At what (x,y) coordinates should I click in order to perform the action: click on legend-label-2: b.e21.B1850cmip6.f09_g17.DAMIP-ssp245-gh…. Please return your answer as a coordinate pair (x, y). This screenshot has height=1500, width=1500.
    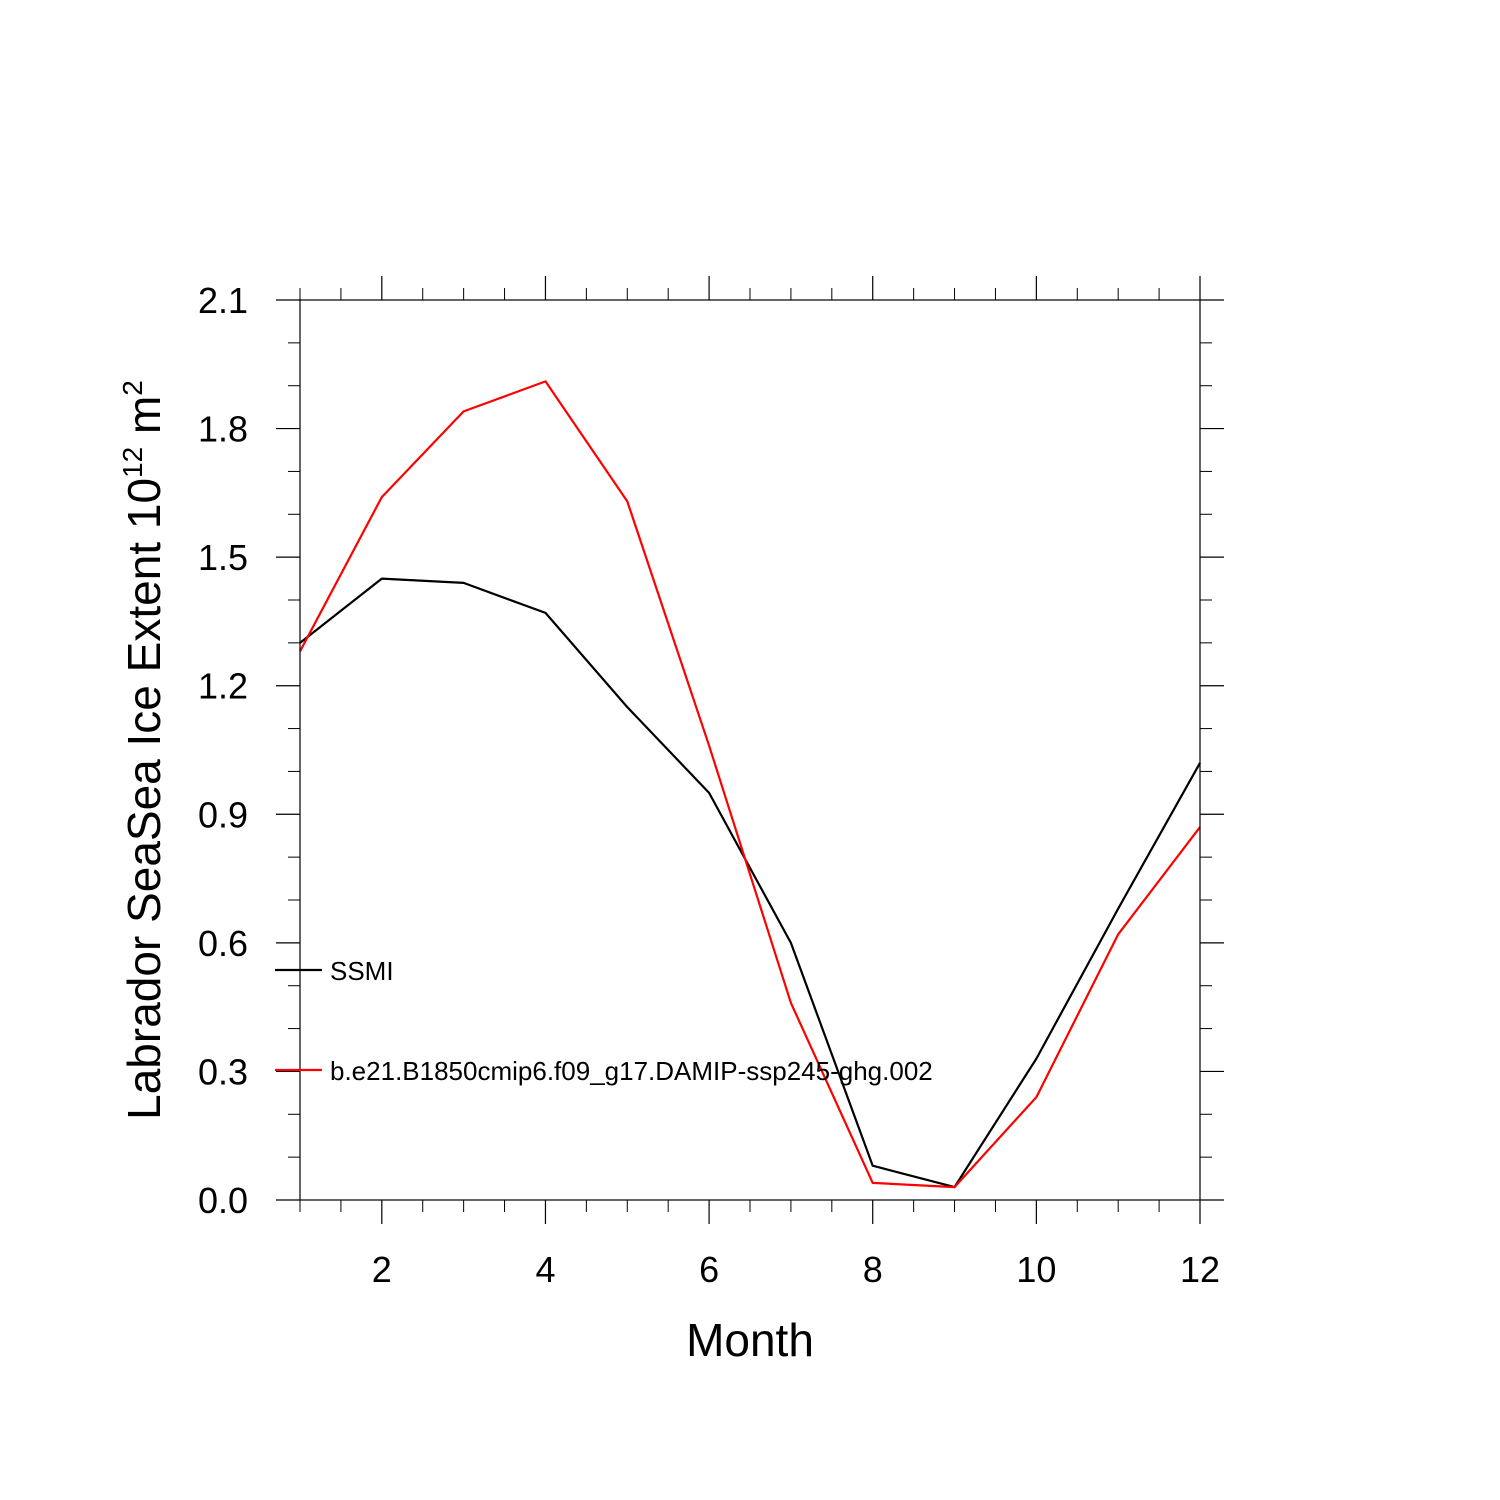
    Looking at the image, I should click on (631, 1071).